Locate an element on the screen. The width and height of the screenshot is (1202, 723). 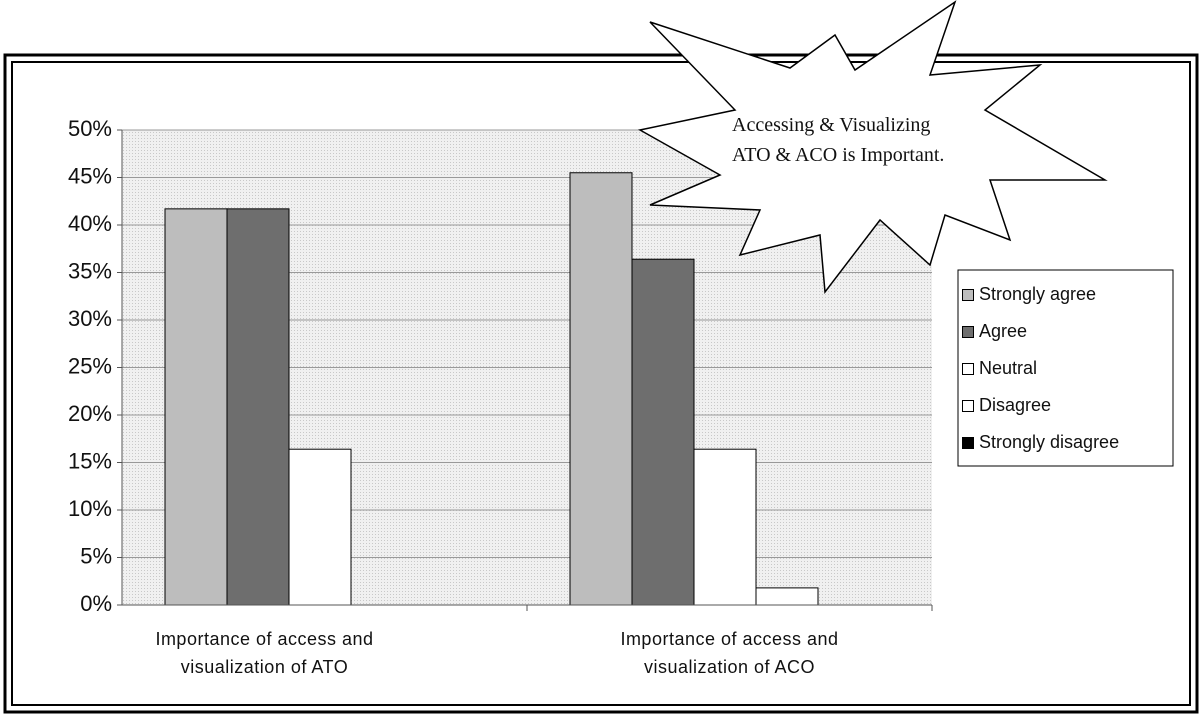
legend-label: Agree is located at coordinates (1003, 331).